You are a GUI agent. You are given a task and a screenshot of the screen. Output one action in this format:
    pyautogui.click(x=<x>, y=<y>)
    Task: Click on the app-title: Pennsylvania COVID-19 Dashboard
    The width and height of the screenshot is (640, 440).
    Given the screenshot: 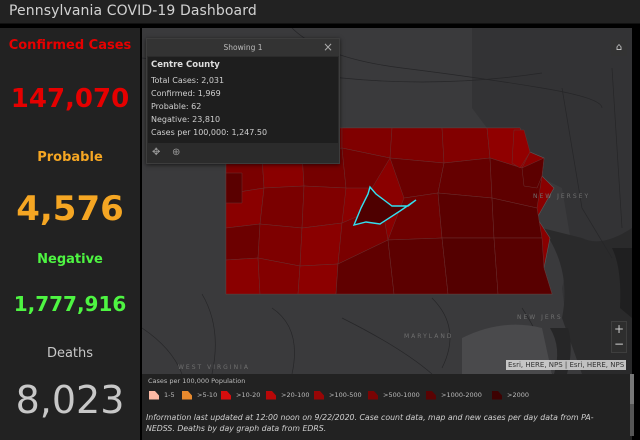 What is the action you would take?
    pyautogui.click(x=133, y=11)
    